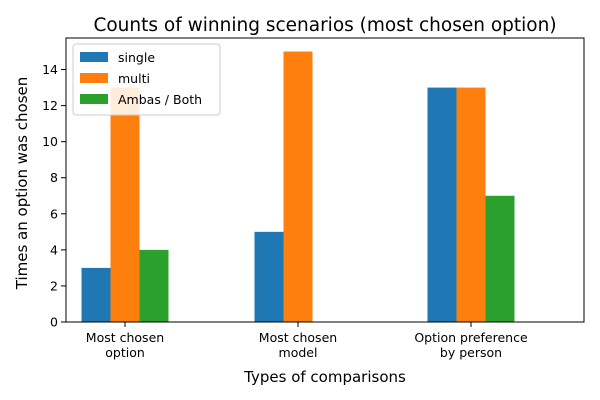 Image resolution: width=600 pixels, height=400 pixels. I want to click on legend-frame, so click(146, 79).